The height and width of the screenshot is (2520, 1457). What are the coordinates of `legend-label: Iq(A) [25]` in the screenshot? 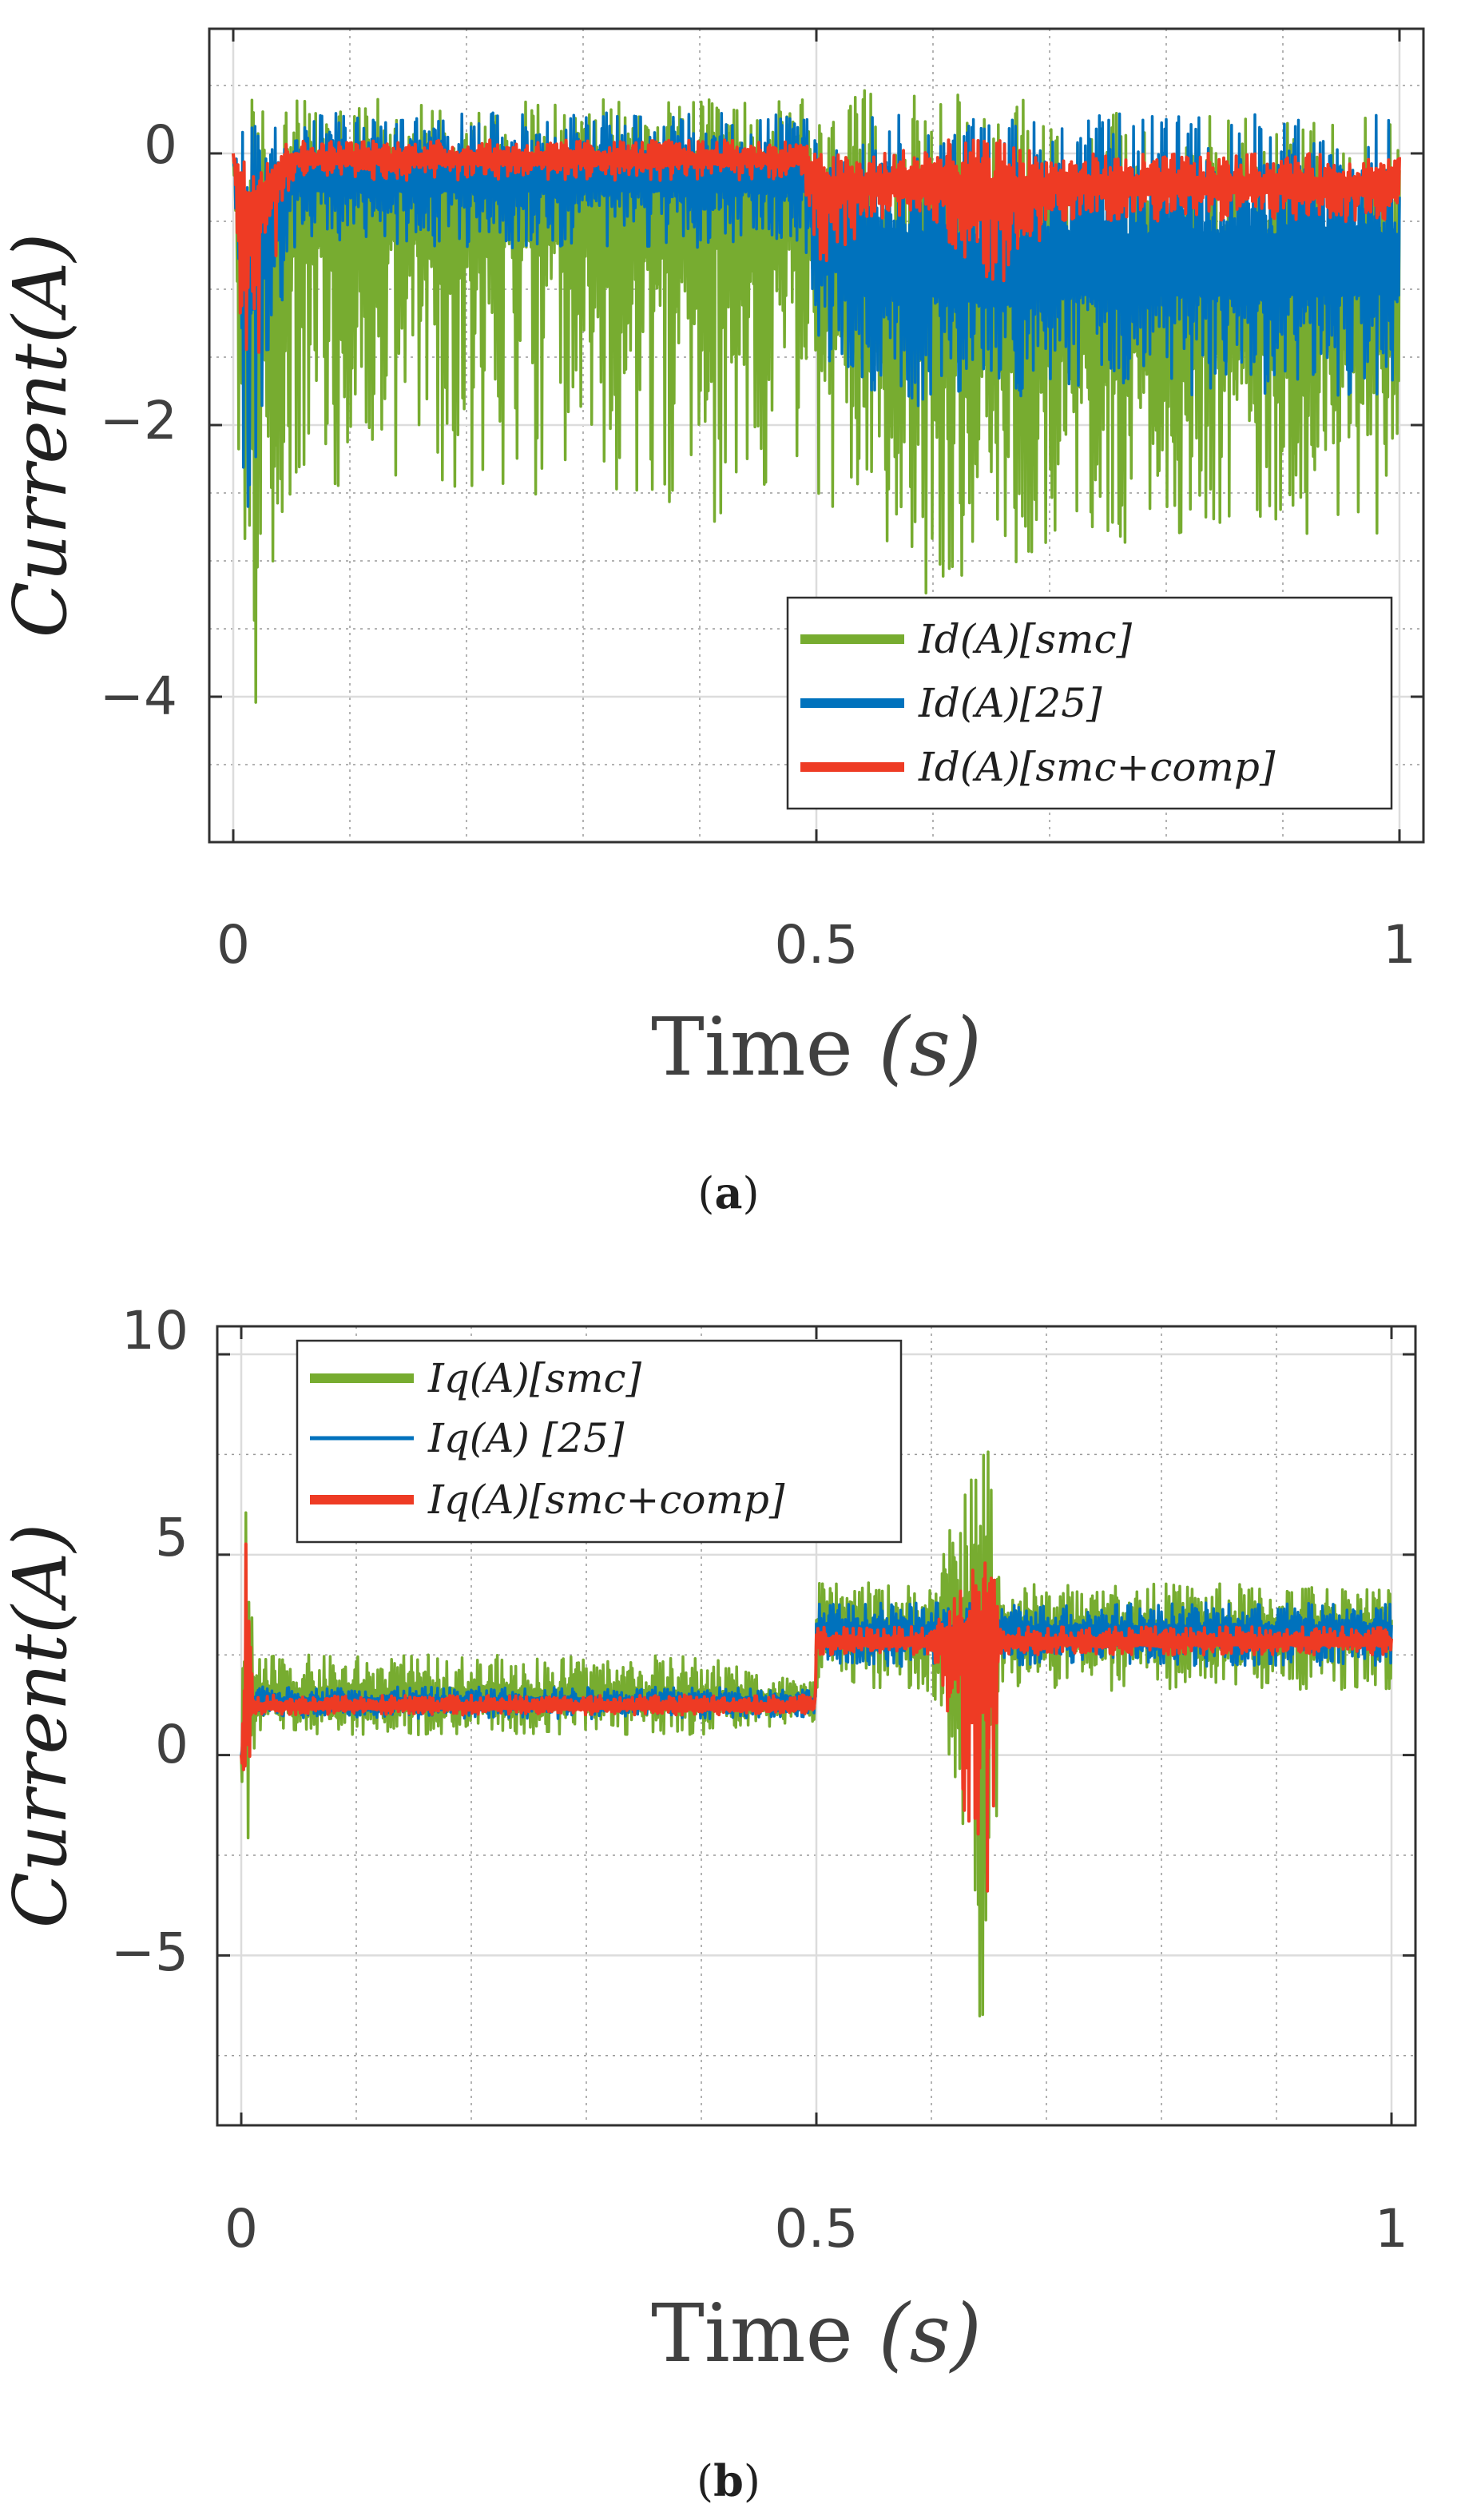 It's located at (526, 1438).